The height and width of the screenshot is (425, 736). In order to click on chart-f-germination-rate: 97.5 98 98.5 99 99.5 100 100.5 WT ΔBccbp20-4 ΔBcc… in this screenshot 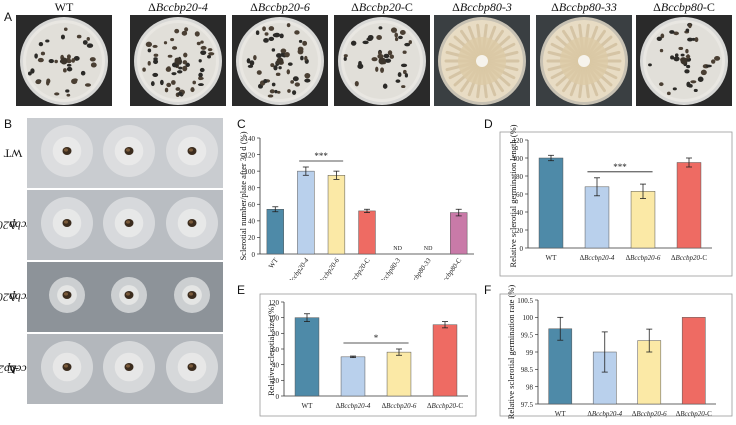, I will do `click(610, 352)`.